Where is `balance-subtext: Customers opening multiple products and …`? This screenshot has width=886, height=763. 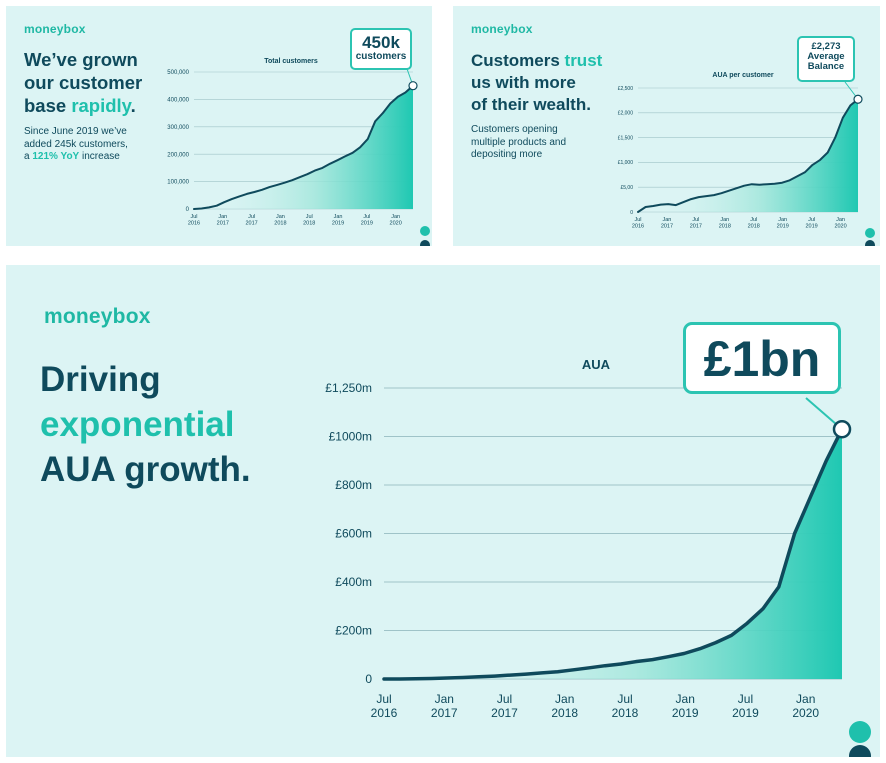
balance-subtext: Customers opening multiple products and … is located at coordinates (519, 142).